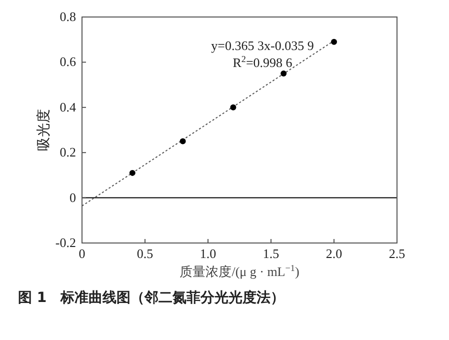 The height and width of the screenshot is (340, 449). What do you see at coordinates (151, 297) in the screenshot?
I see `caption: 图 1 标准曲线图（邻二氮菲分光光度法）` at bounding box center [151, 297].